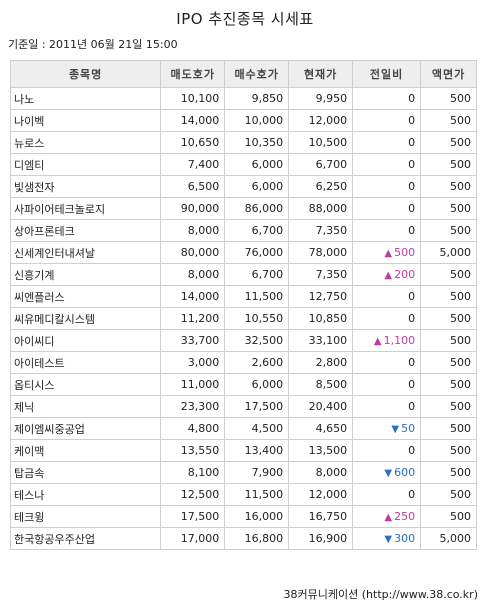 The width and height of the screenshot is (490, 608). Describe the element at coordinates (245, 19) in the screenshot. I see `page-title: IPO 추진종목 시세표` at that location.